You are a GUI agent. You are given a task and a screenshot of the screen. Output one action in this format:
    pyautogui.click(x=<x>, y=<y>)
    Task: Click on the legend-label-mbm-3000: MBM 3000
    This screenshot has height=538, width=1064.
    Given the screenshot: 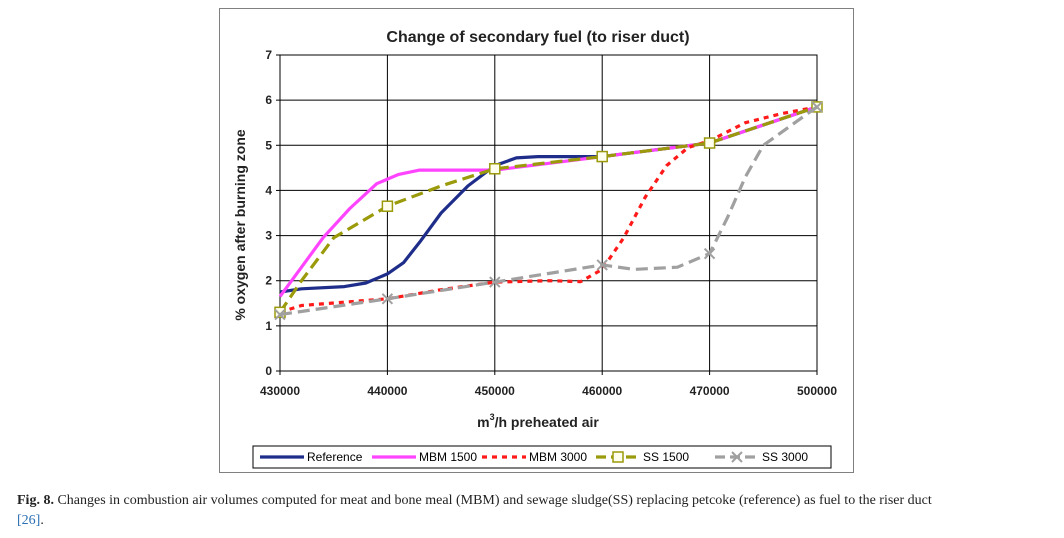 What is the action you would take?
    pyautogui.click(x=558, y=457)
    